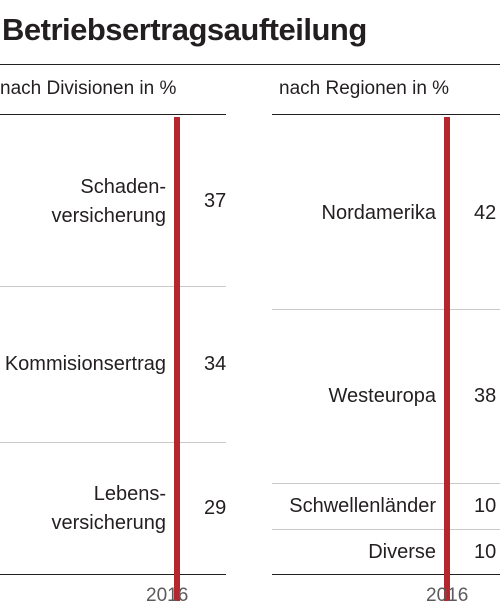 This screenshot has height=615, width=500. What do you see at coordinates (364, 88) in the screenshot?
I see `region-subtitle: nach Regionen in %` at bounding box center [364, 88].